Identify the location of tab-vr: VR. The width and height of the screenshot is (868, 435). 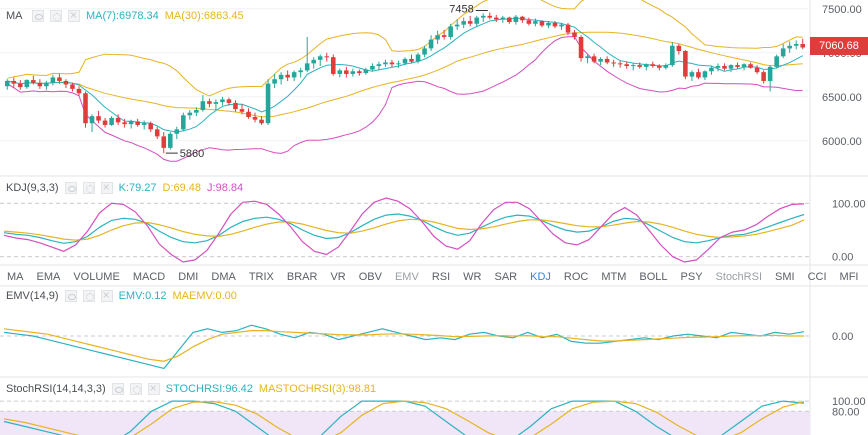
(338, 277).